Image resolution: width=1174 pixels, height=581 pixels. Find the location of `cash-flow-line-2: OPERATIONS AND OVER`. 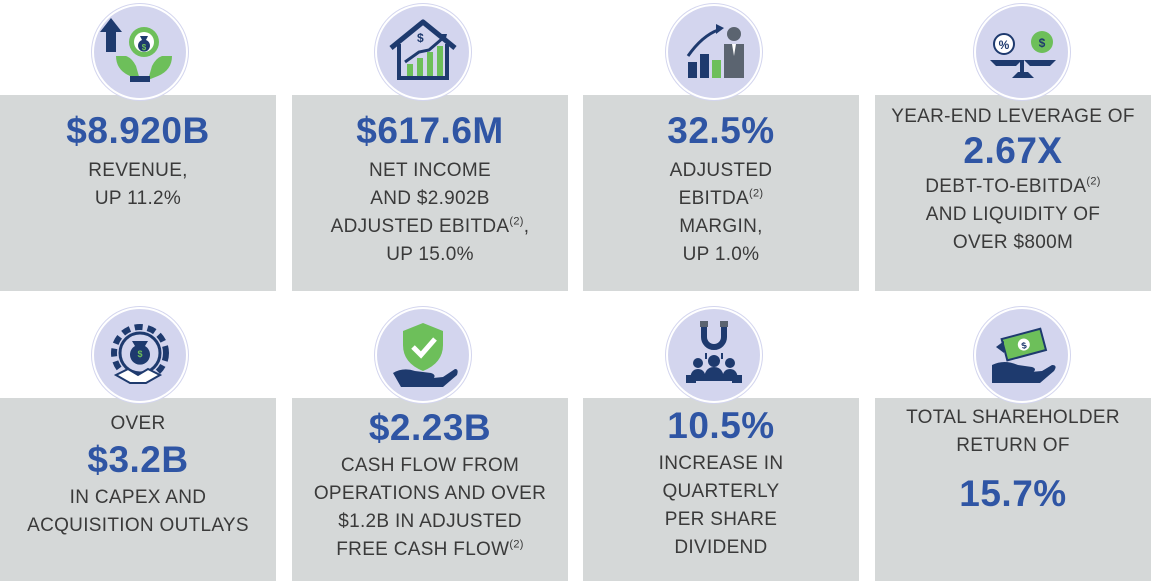

cash-flow-line-2: OPERATIONS AND OVER is located at coordinates (430, 493).